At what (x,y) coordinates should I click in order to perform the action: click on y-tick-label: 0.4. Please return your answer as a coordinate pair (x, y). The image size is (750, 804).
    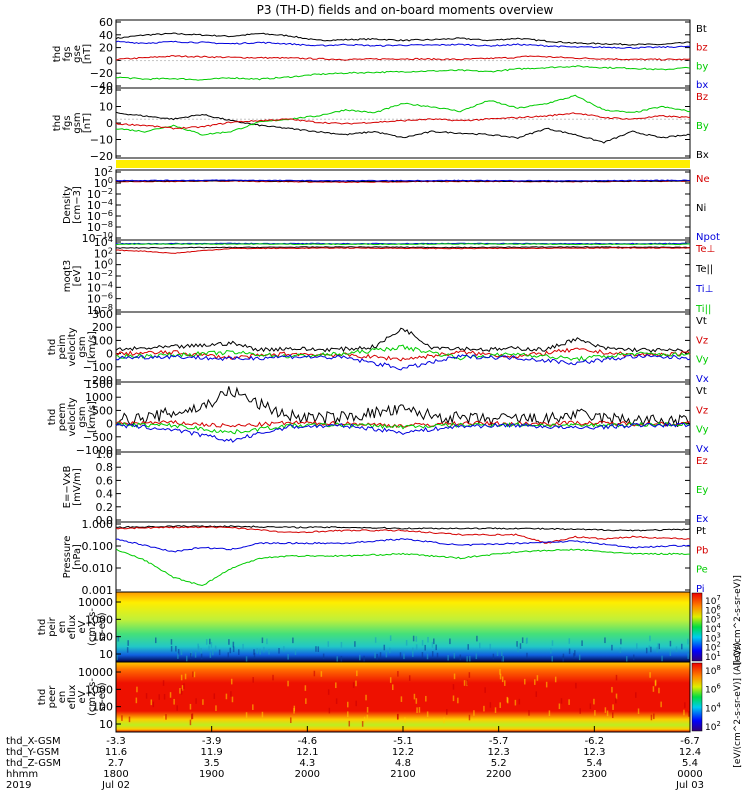
    Looking at the image, I should click on (105, 494).